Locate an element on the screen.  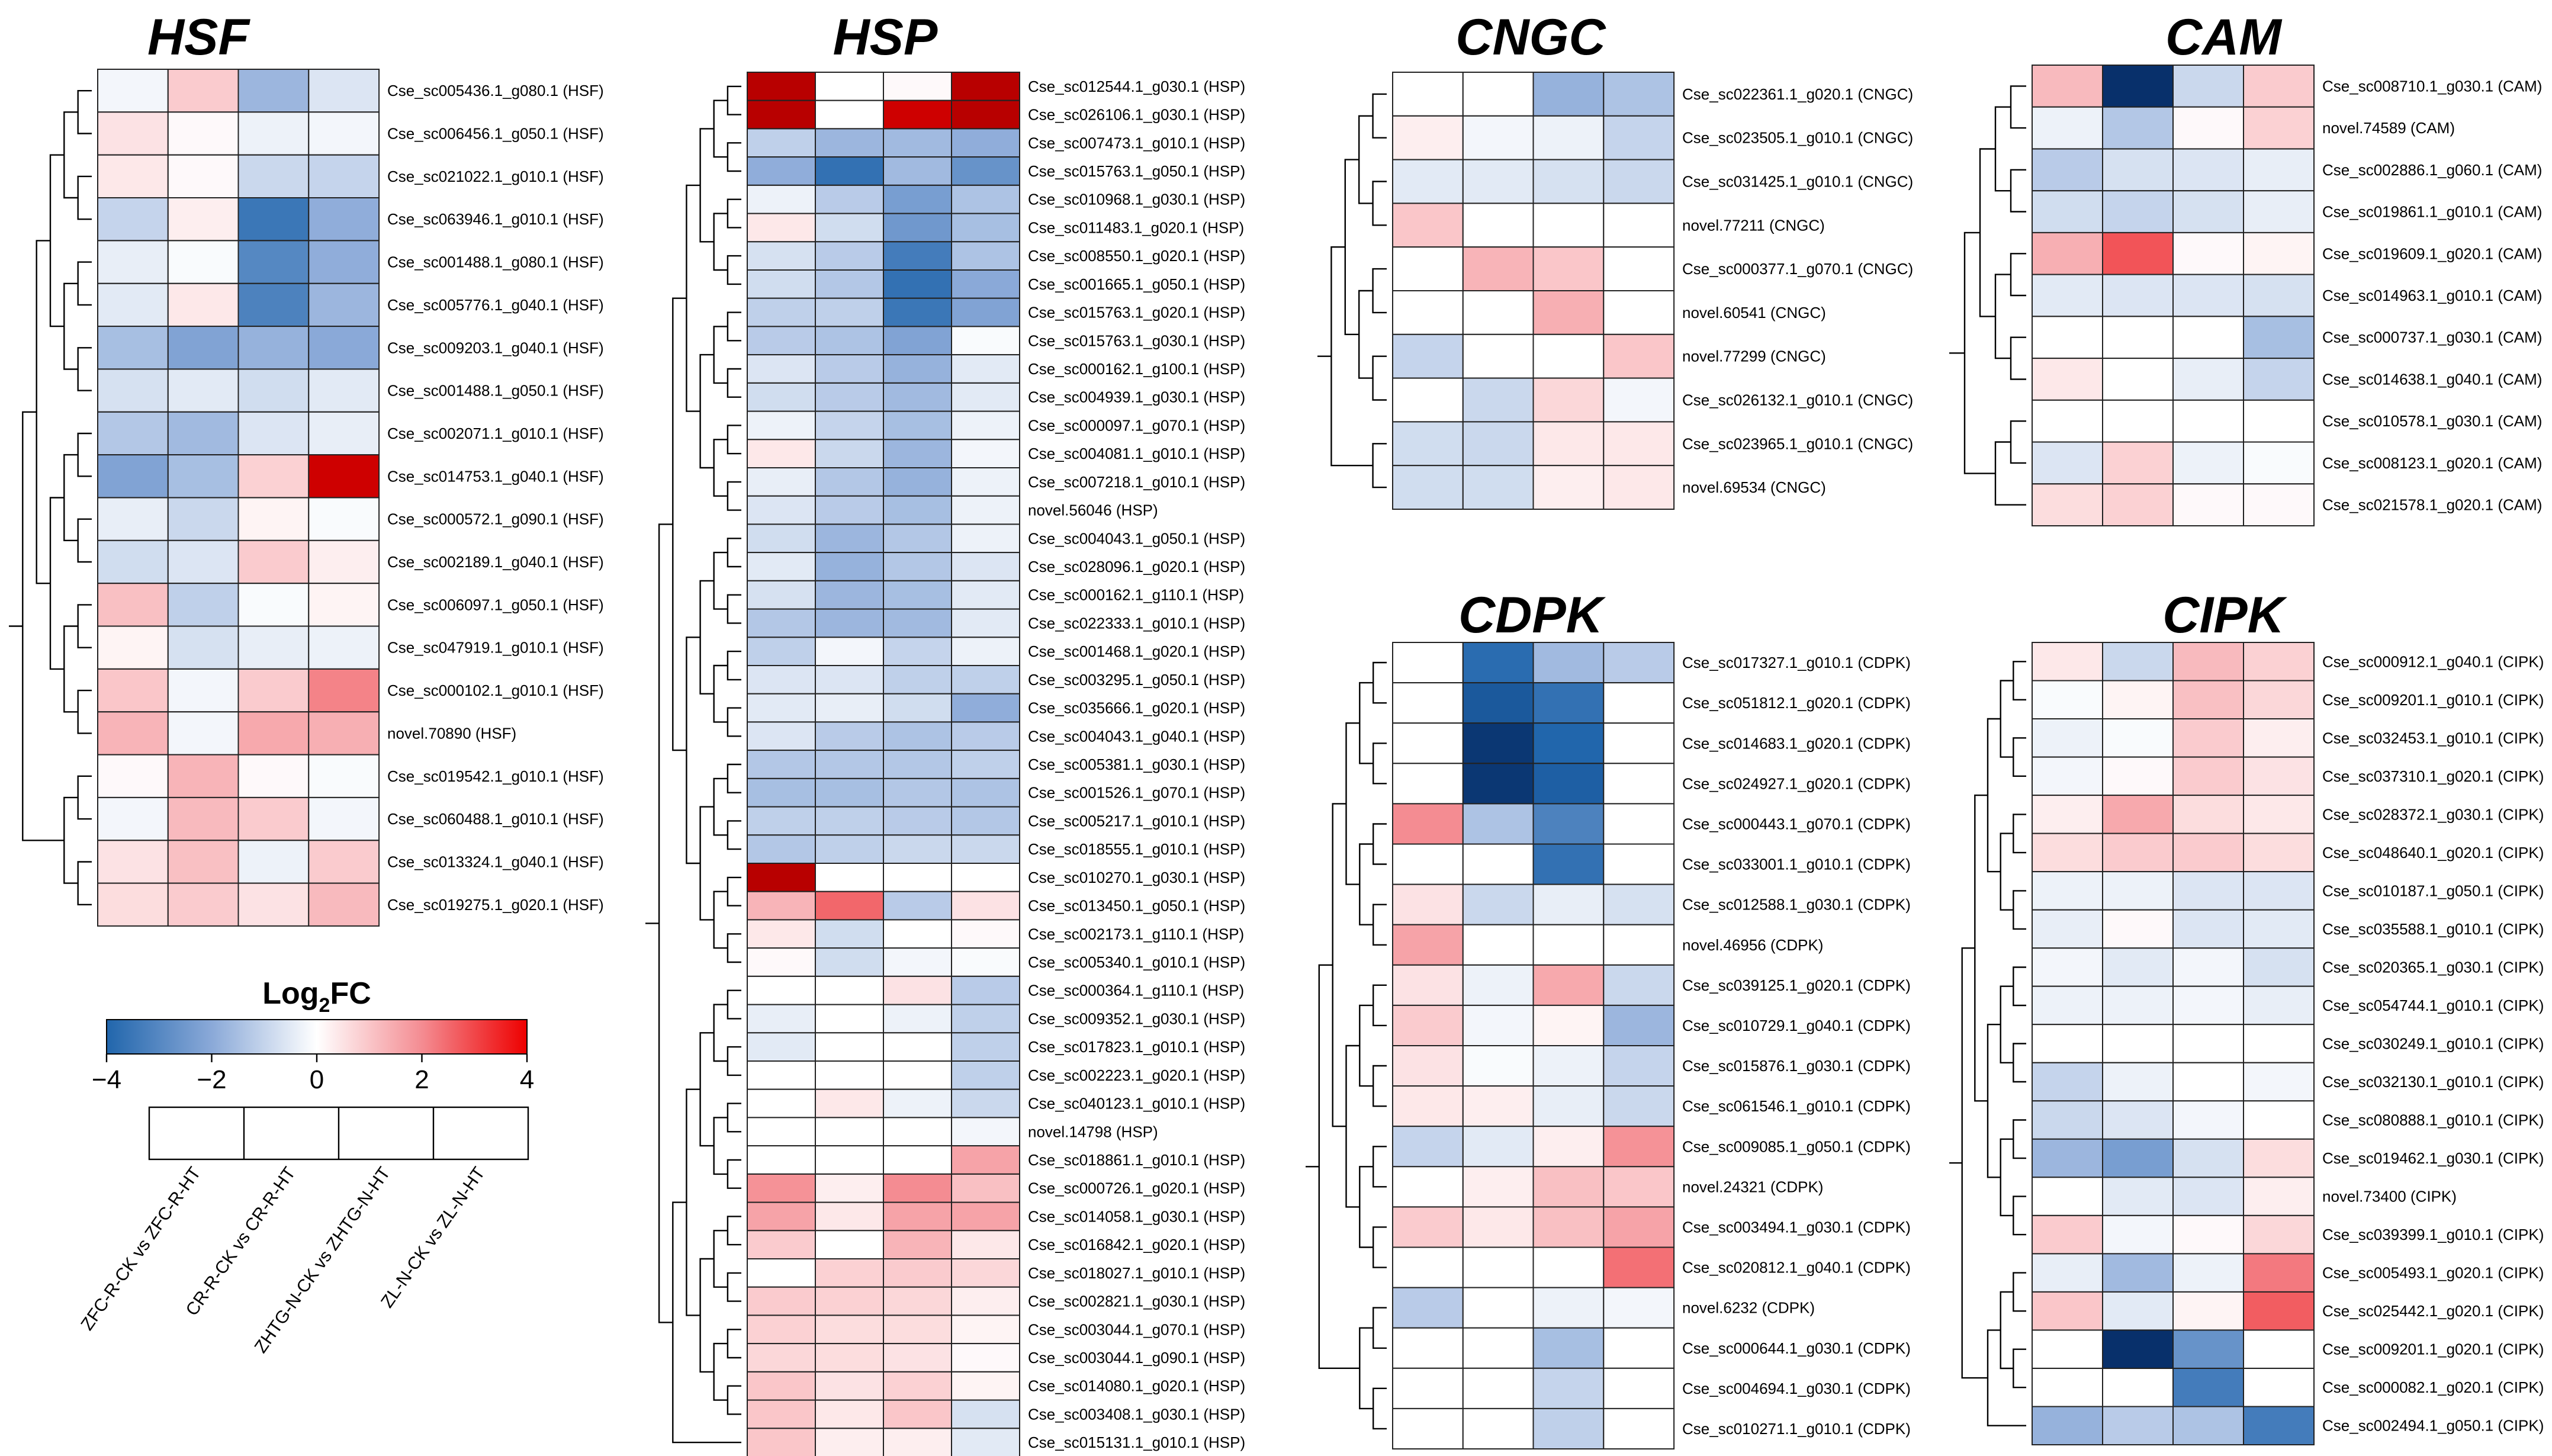
row-label: Cse_sc002223.1_g020.1 (HSP) is located at coordinates (1136, 1075).